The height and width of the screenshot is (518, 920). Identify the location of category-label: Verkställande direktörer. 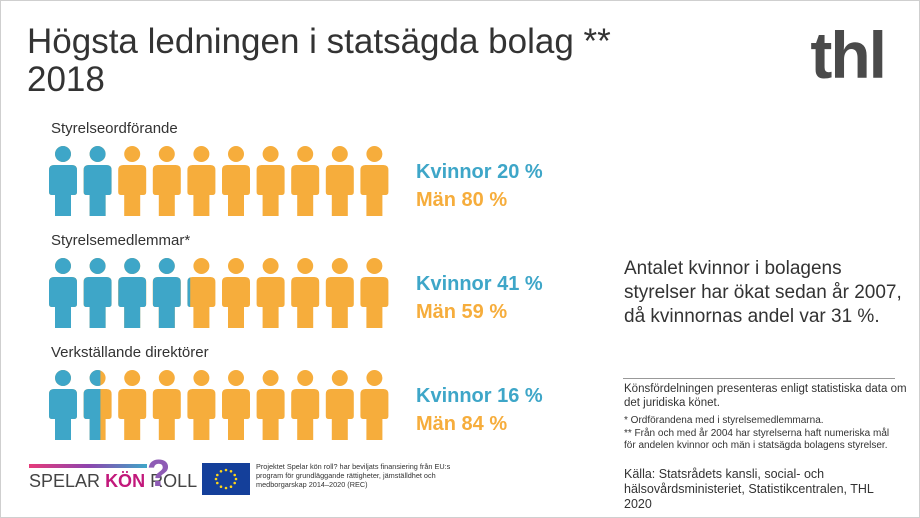
(130, 352).